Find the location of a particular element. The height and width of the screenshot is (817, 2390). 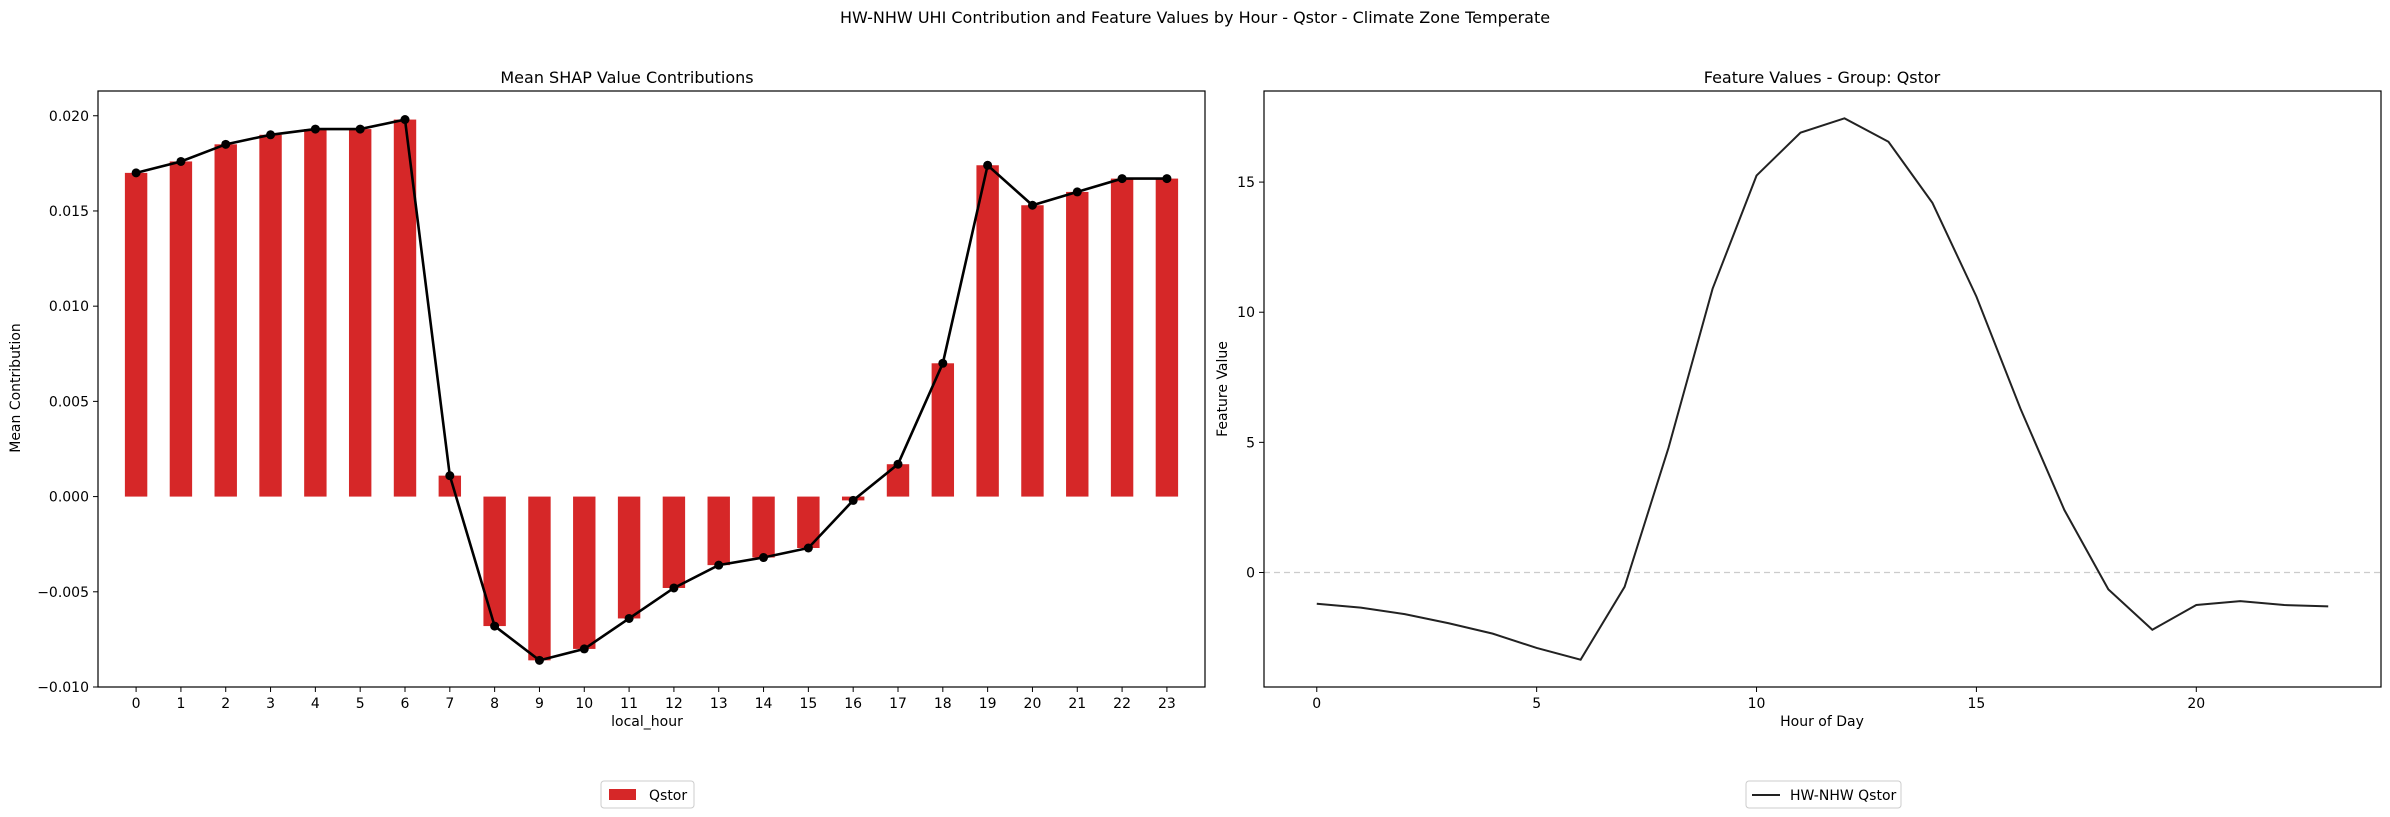

x-tick-label: 17 is located at coordinates (898, 704).